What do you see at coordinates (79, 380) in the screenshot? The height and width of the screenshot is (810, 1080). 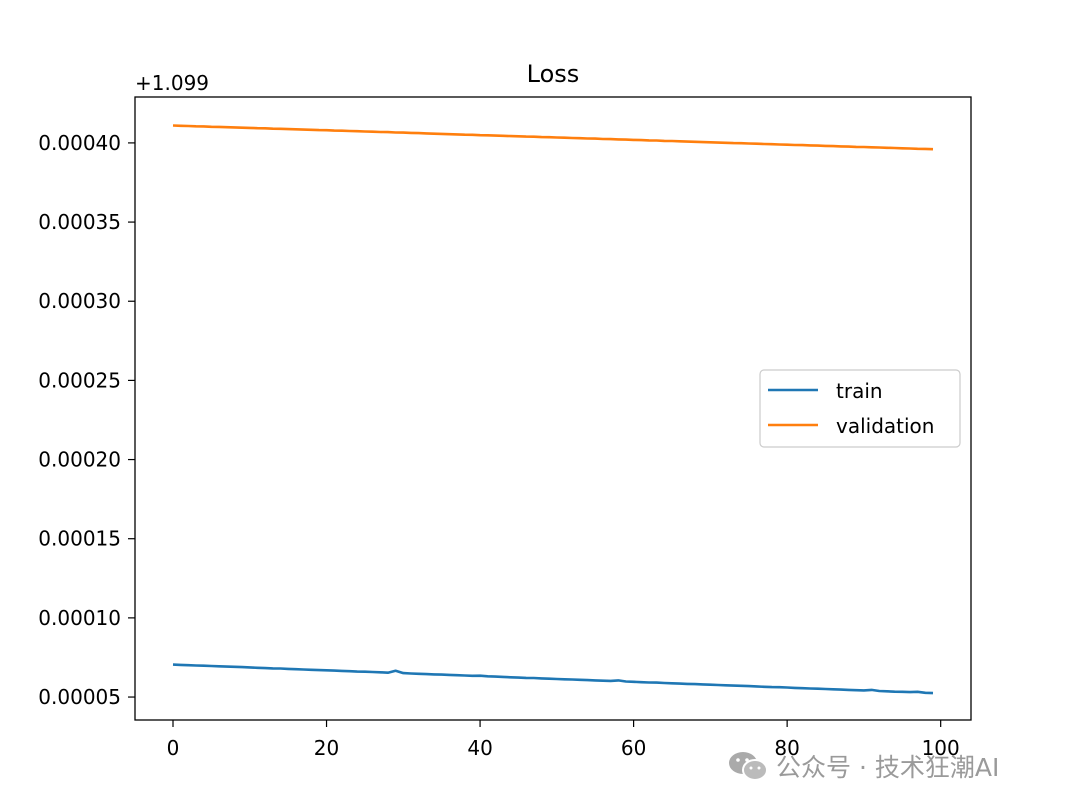 I see `y-tick-label: 0.00025` at bounding box center [79, 380].